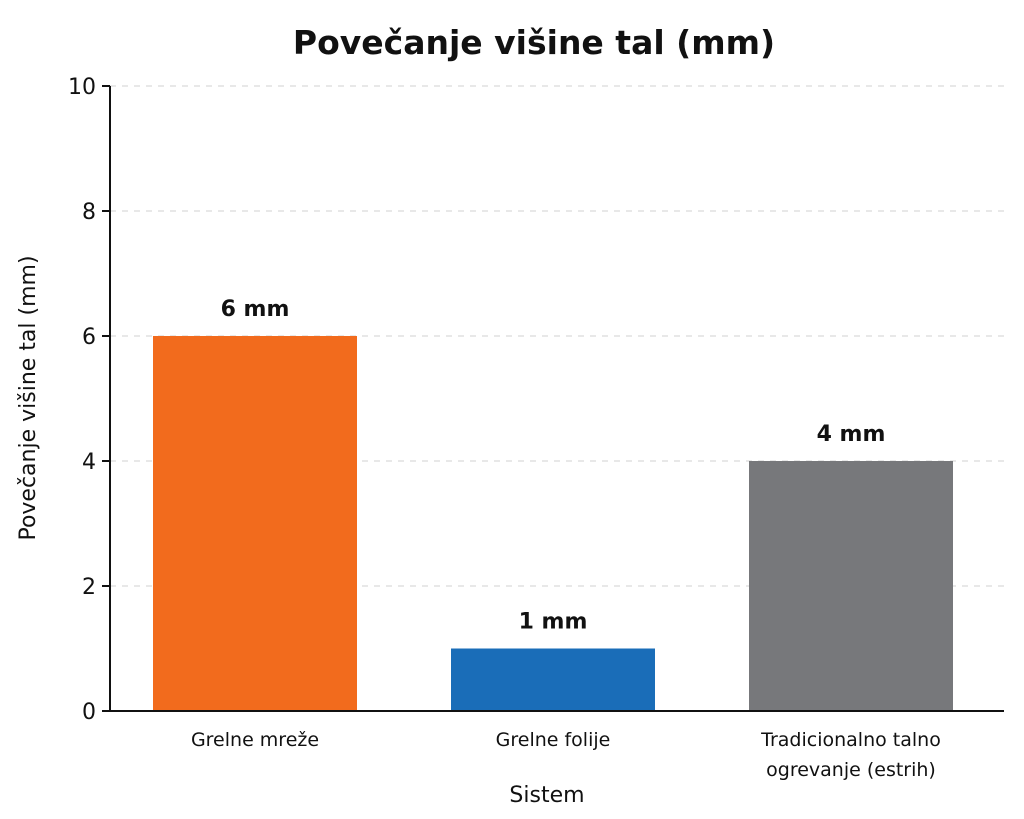 The height and width of the screenshot is (819, 1024). What do you see at coordinates (89, 337) in the screenshot?
I see `y-tick-label: 6` at bounding box center [89, 337].